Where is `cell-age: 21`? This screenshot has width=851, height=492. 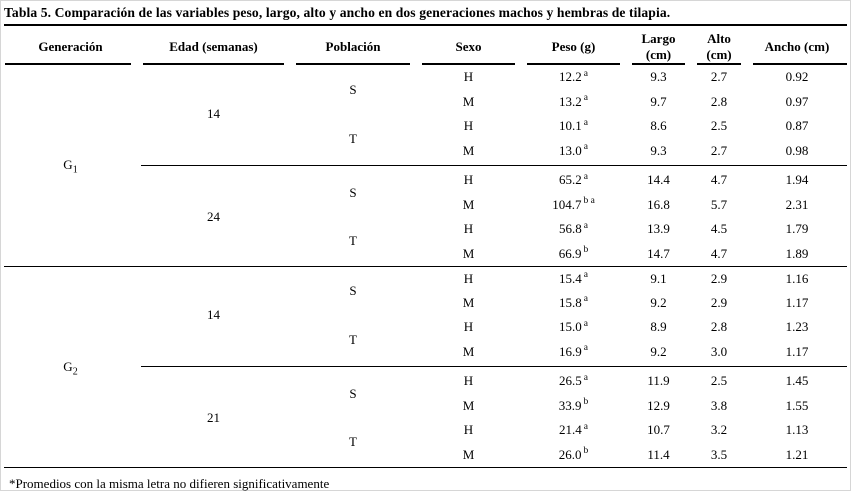
cell-age: 21 is located at coordinates (213, 417).